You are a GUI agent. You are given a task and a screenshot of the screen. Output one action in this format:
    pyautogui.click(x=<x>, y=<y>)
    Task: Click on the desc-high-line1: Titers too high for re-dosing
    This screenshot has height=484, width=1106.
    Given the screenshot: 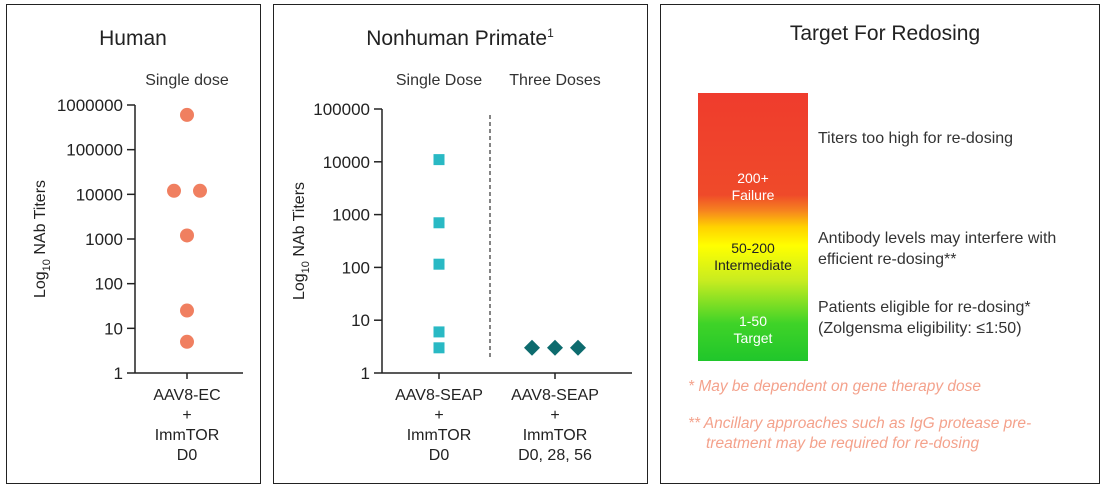 What is the action you would take?
    pyautogui.click(x=916, y=138)
    